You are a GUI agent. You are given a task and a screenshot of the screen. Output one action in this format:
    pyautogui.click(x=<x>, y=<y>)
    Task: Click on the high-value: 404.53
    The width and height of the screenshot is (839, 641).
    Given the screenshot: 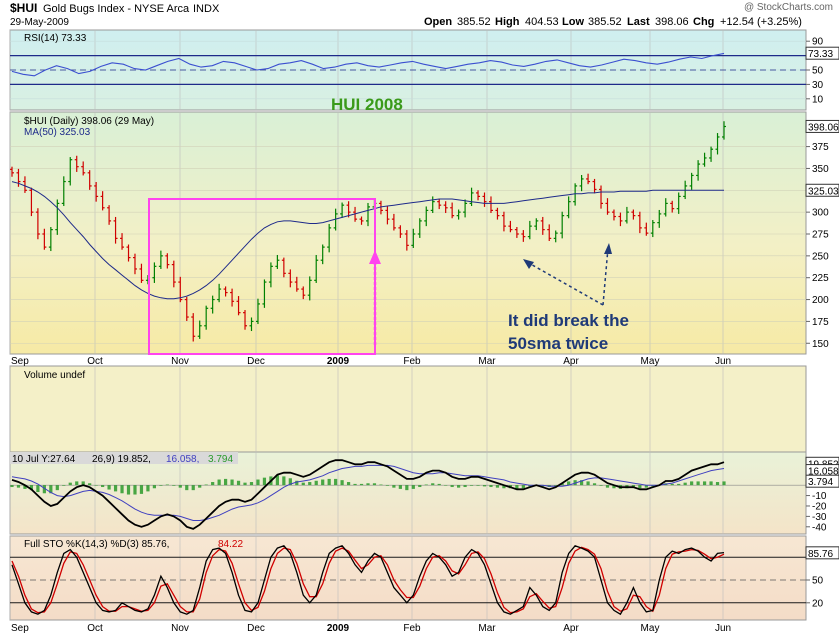 What is the action you would take?
    pyautogui.click(x=542, y=22)
    